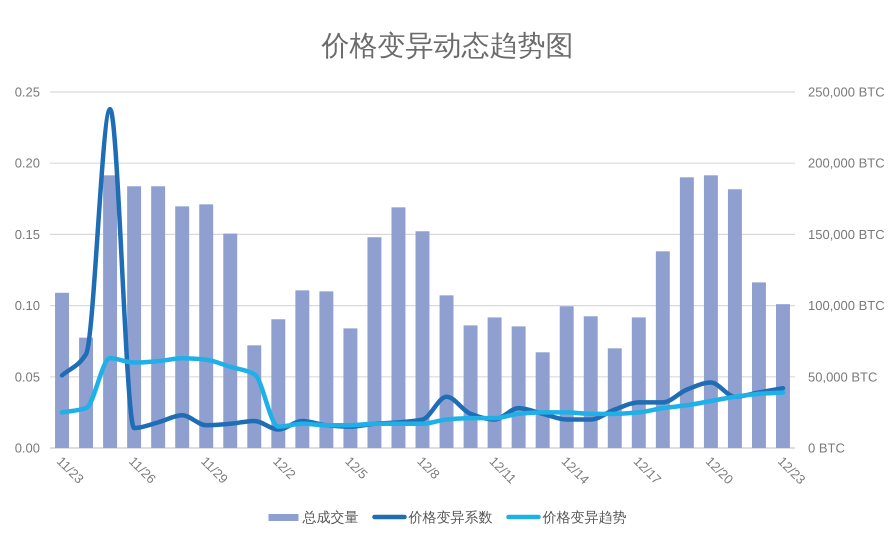  What do you see at coordinates (27, 448) in the screenshot?
I see `y-tick-label: 0.00` at bounding box center [27, 448].